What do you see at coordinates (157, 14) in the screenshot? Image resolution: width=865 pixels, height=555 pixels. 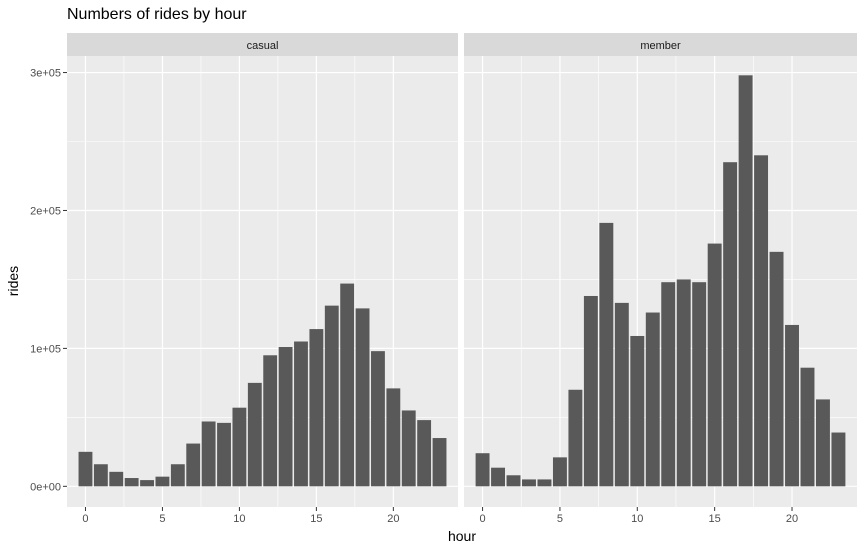 I see `chart-title: Numbers of rides by hour` at bounding box center [157, 14].